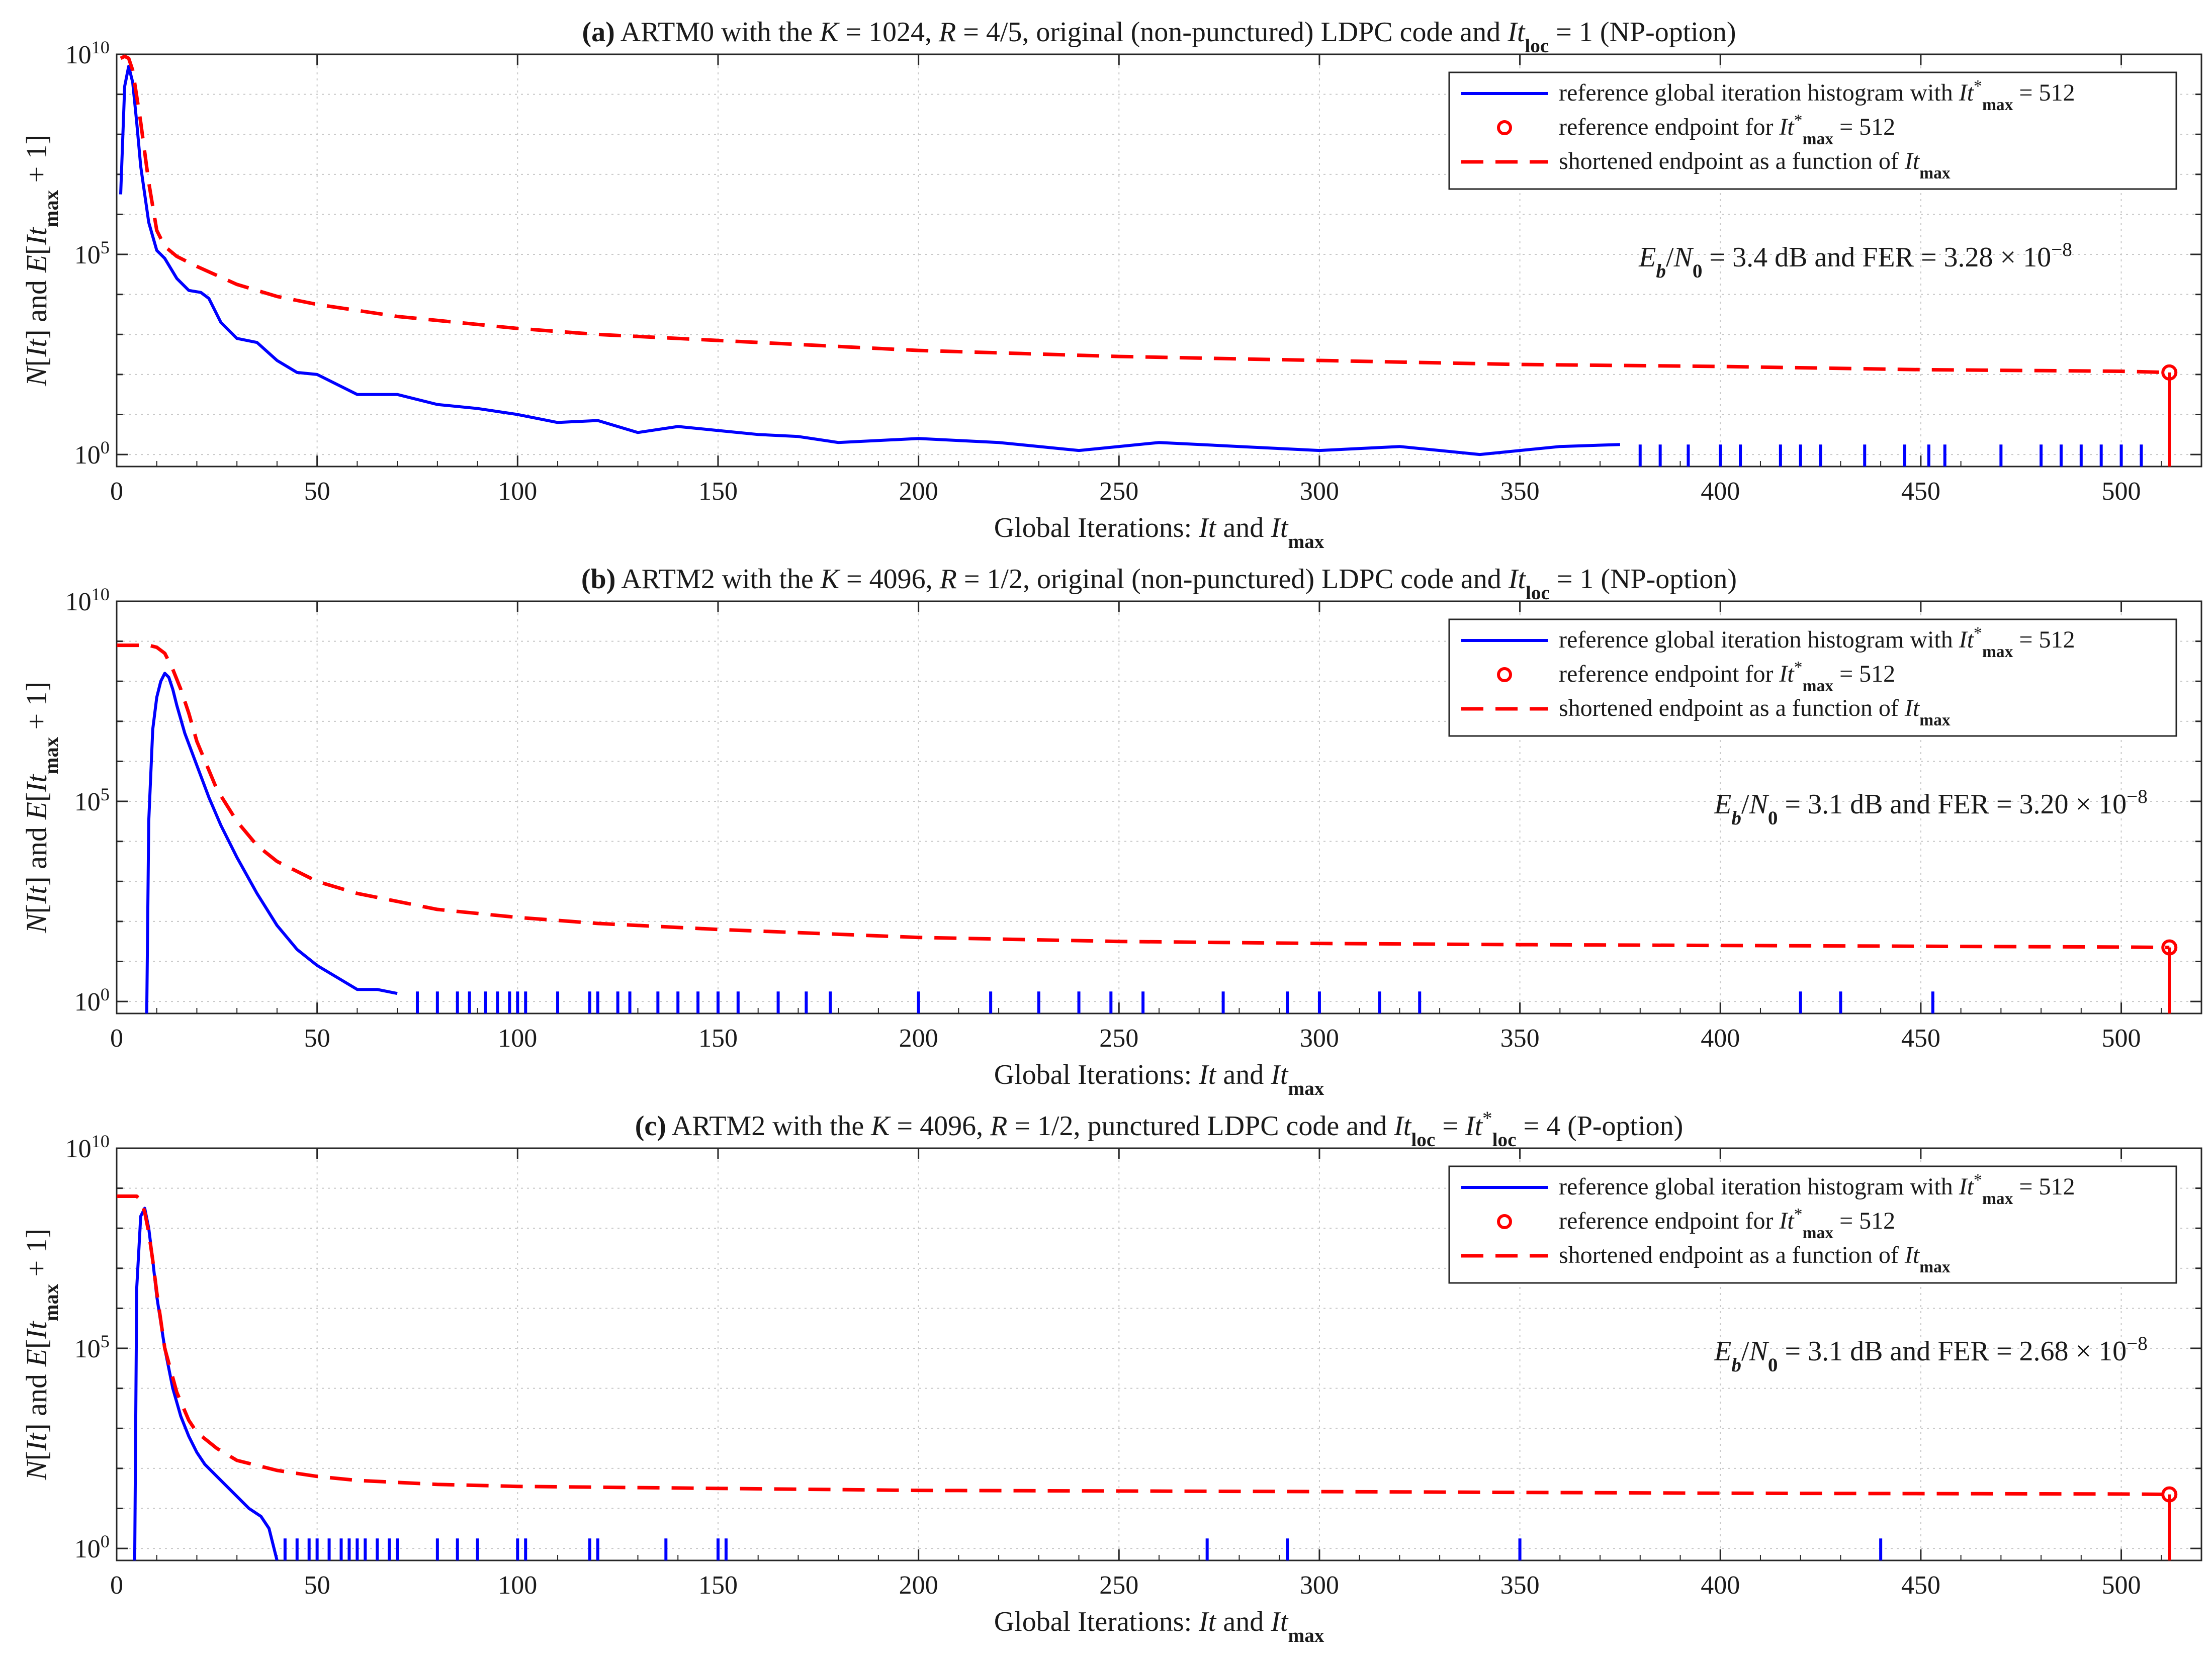 Image resolution: width=2212 pixels, height=1663 pixels. I want to click on fer-annotation: Eb/N0 = 3.1 dB and FER = 2.68 × 10−8, so click(1931, 1354).